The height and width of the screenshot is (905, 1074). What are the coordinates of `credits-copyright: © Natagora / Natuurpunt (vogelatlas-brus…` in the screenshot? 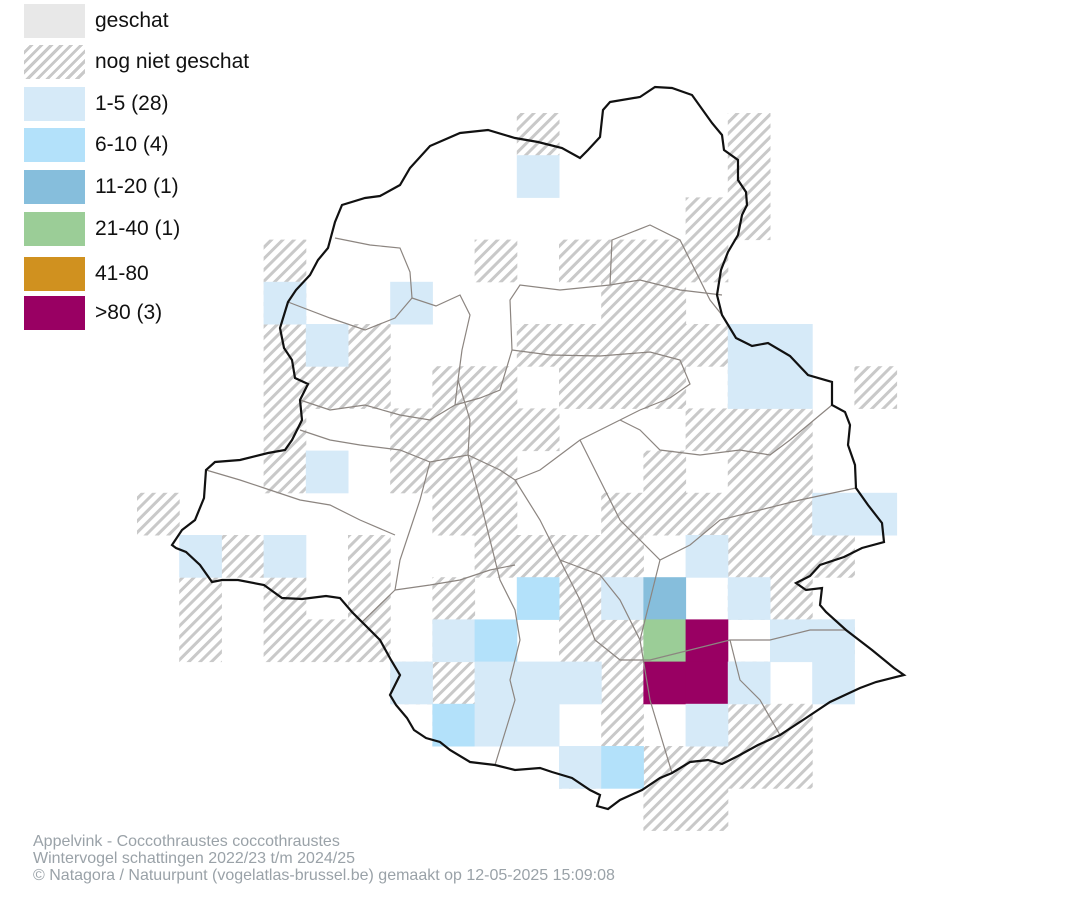 It's located at (324, 875).